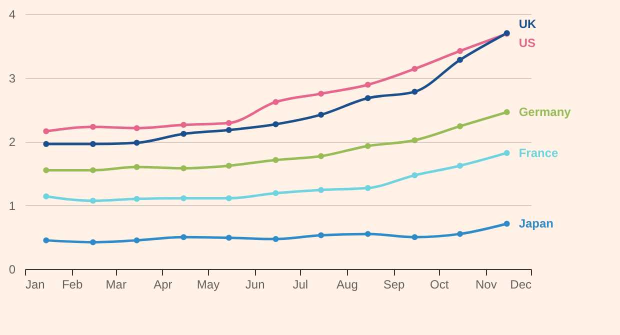  What do you see at coordinates (538, 153) in the screenshot?
I see `series-label: France` at bounding box center [538, 153].